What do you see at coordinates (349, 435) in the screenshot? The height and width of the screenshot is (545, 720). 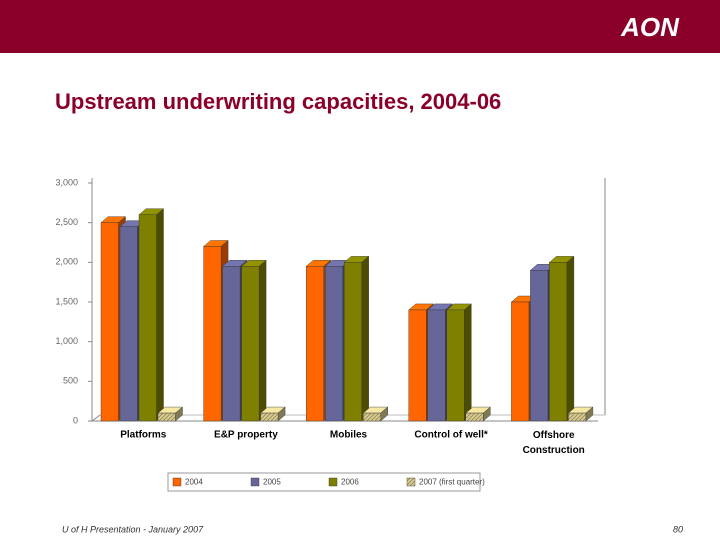 I see `x-tick-label: Mobiles` at bounding box center [349, 435].